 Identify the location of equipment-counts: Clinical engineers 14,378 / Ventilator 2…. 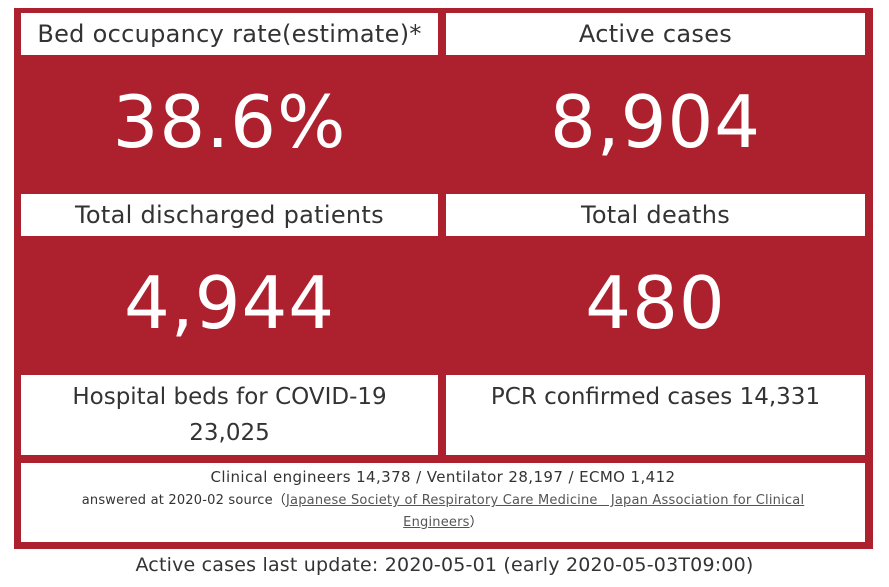
(443, 477).